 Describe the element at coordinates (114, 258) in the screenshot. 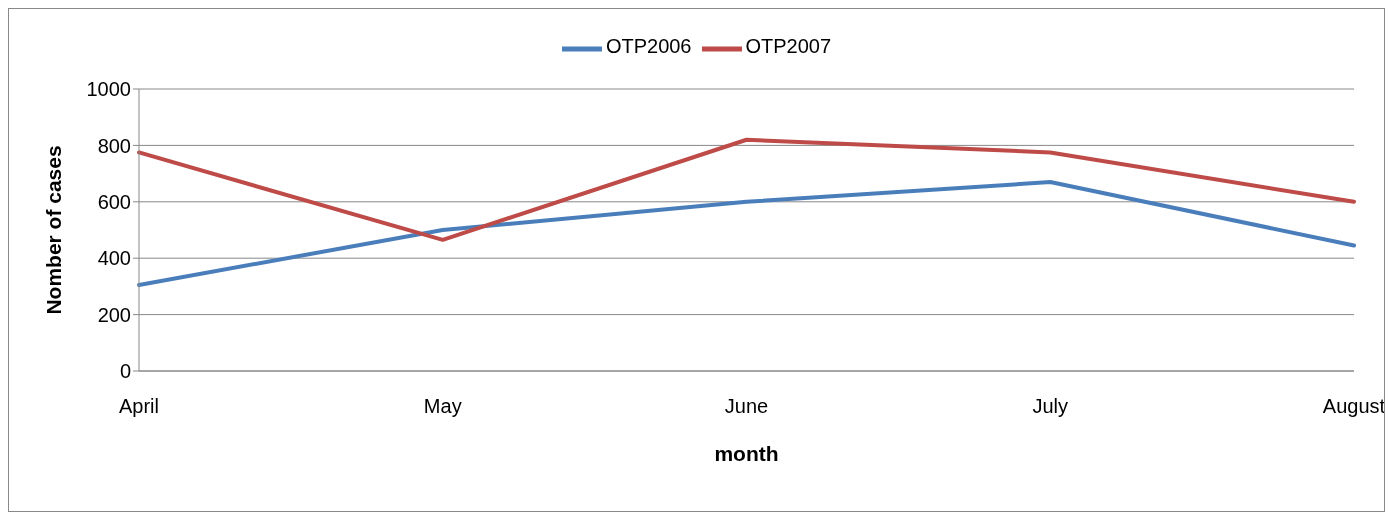

I see `y-tick-label: 400` at that location.